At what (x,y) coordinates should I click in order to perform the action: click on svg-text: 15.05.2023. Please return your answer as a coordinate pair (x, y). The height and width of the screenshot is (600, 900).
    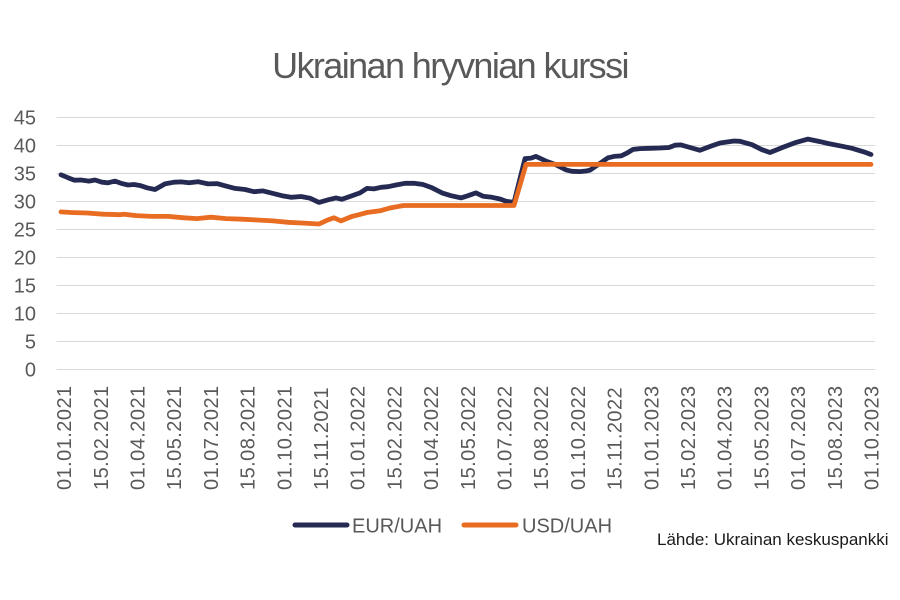
    Looking at the image, I should click on (762, 437).